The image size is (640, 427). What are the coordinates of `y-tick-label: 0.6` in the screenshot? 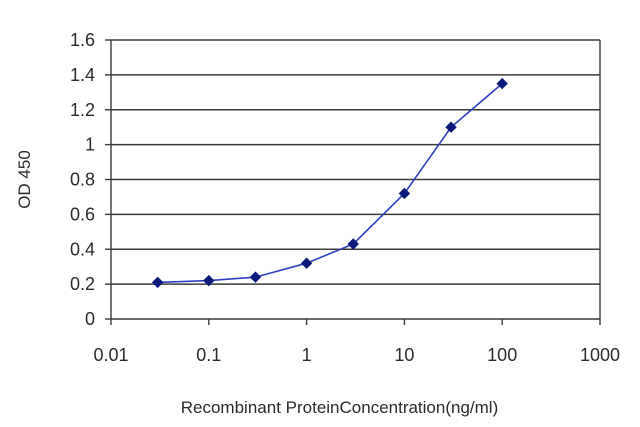 It's located at (82, 214).